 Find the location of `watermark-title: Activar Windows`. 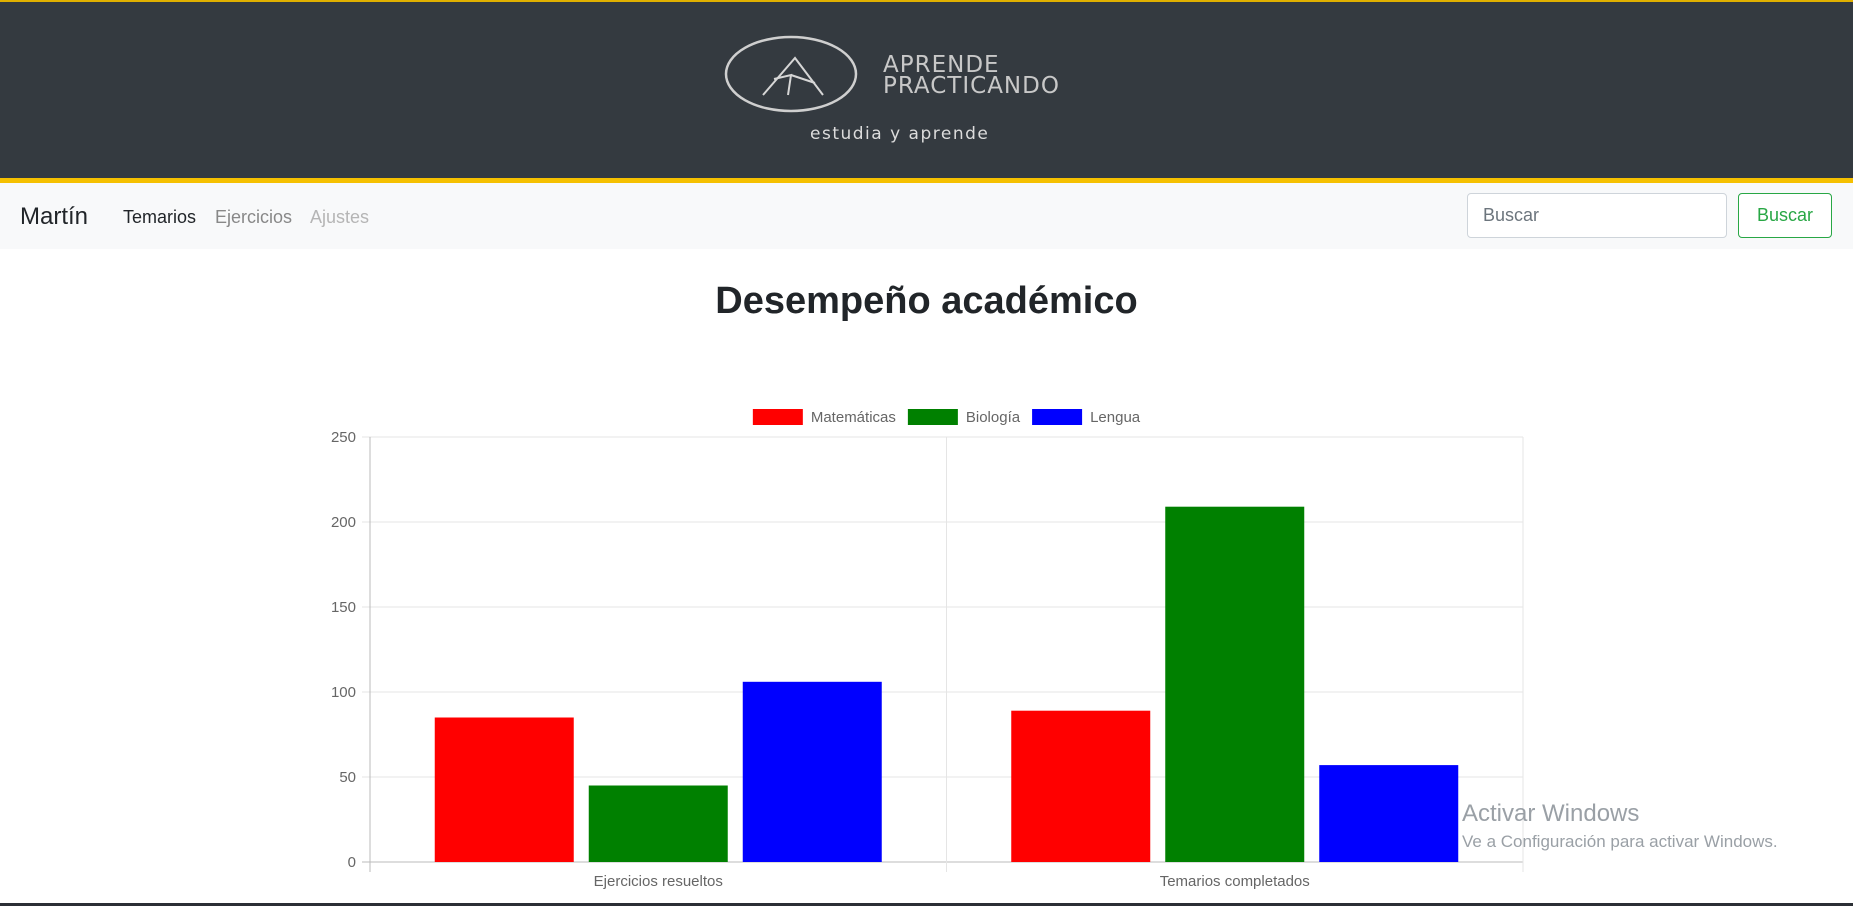

watermark-title: Activar Windows is located at coordinates (1620, 814).